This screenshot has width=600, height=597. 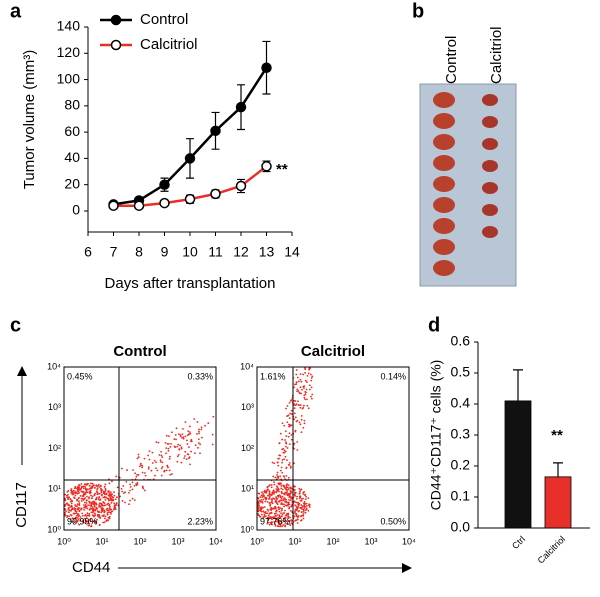 What do you see at coordinates (257, 541) in the screenshot?
I see `x-tick-label: 10⁰` at bounding box center [257, 541].